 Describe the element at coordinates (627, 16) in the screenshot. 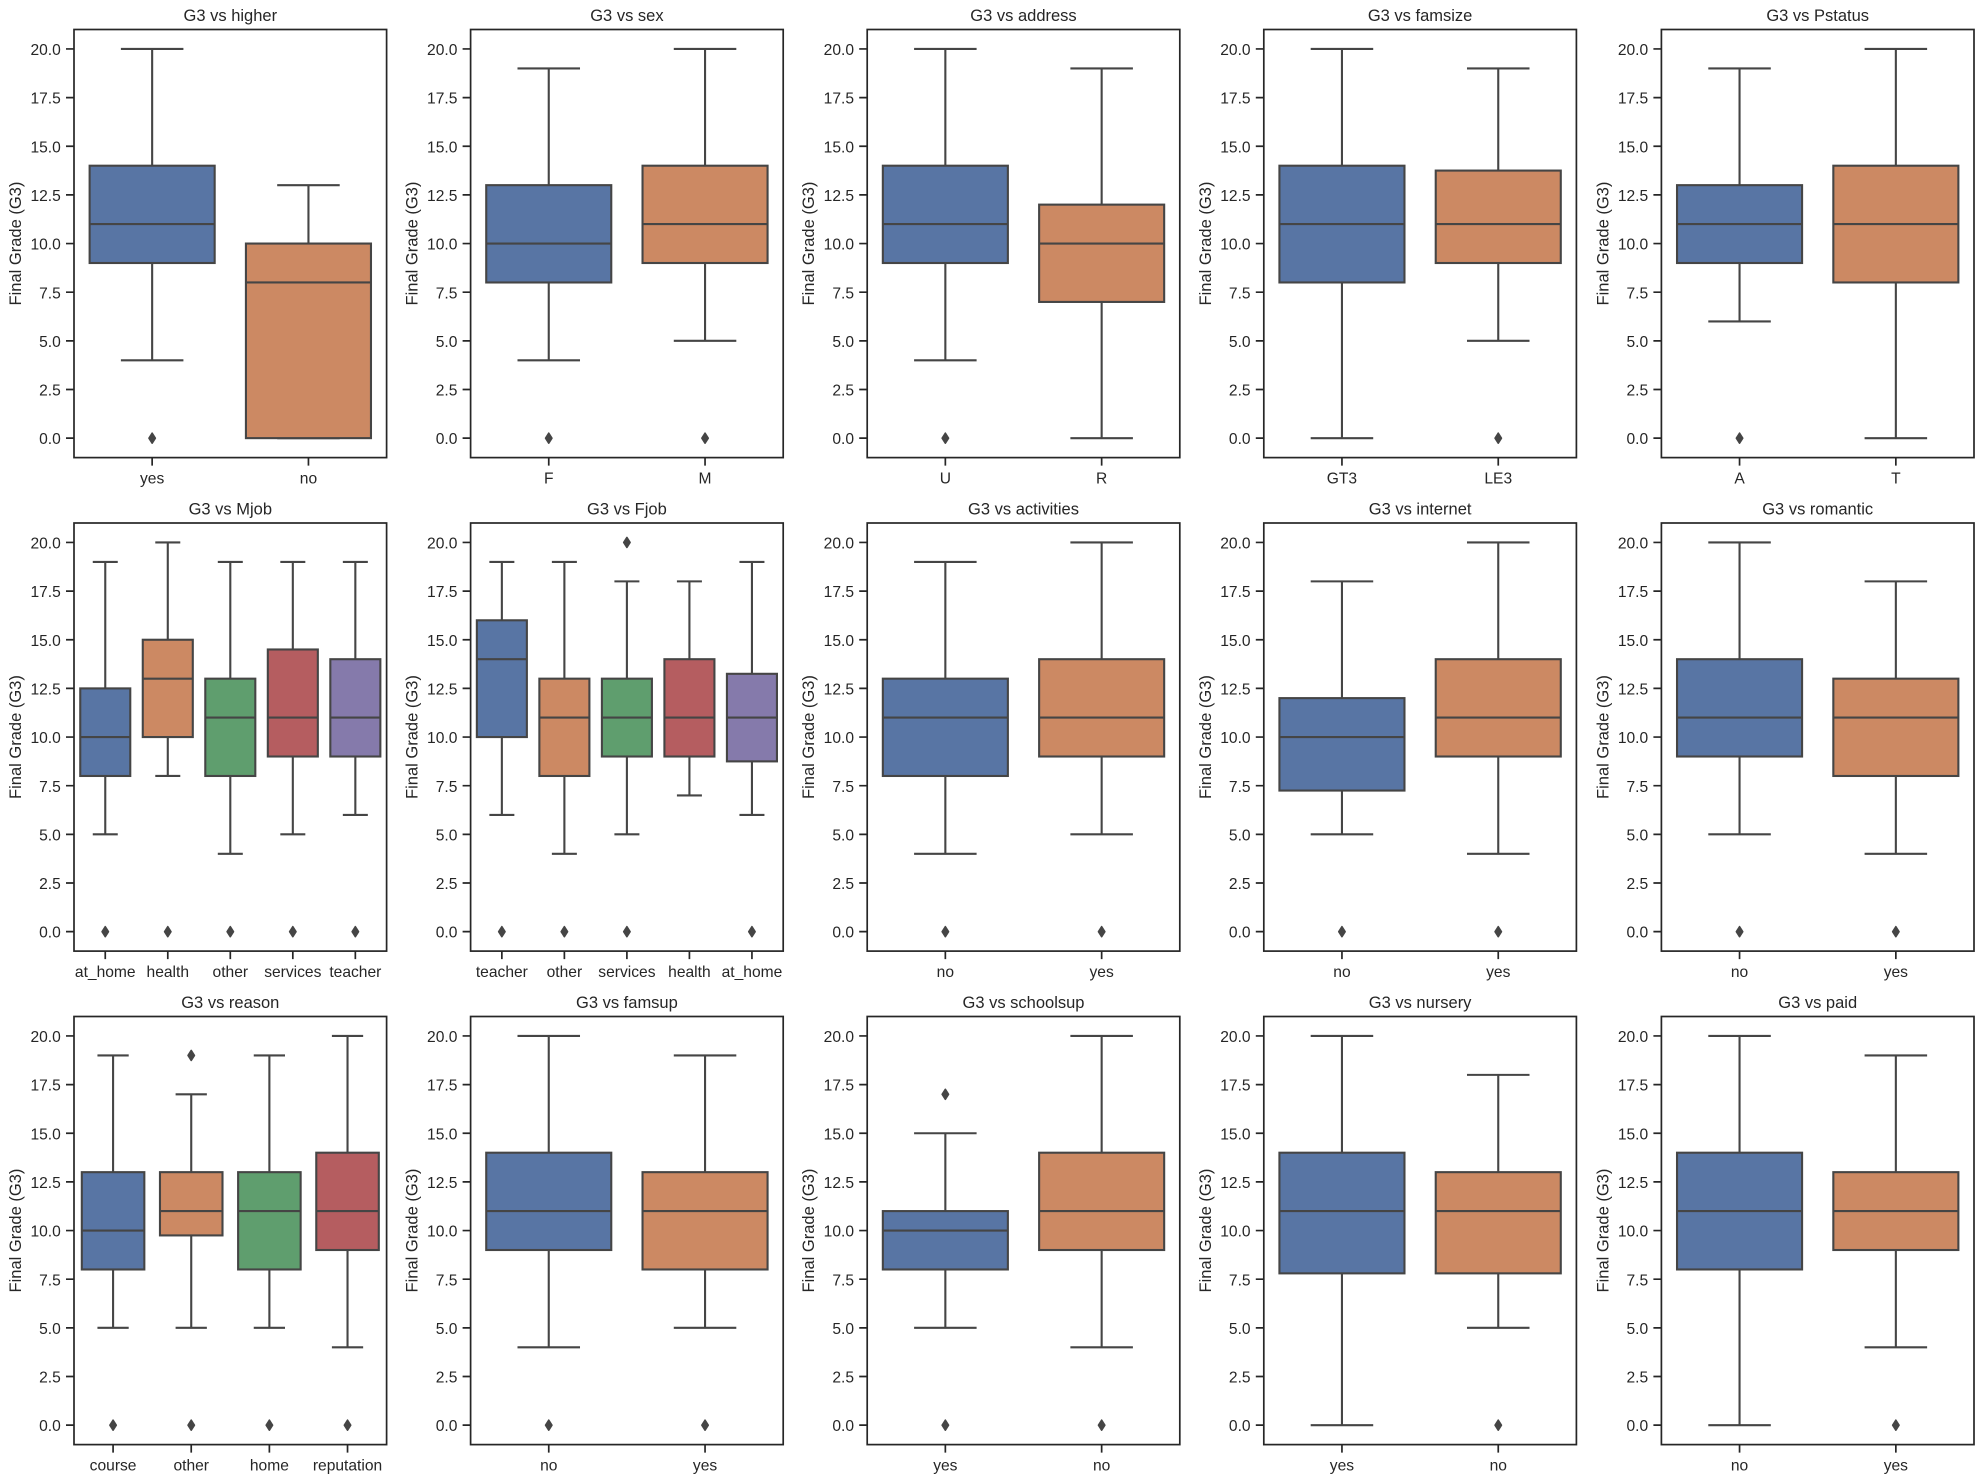

I see `svg-text: G3 vs sex` at that location.